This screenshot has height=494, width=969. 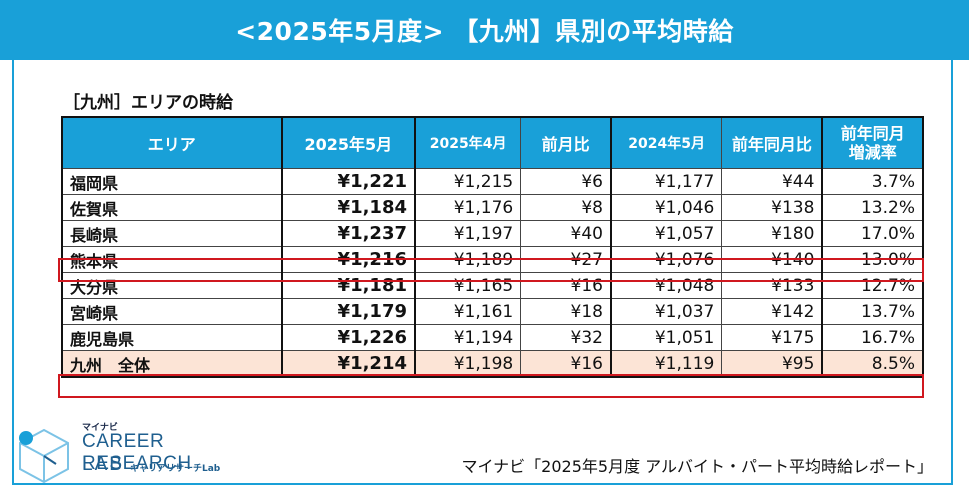 I want to click on cell-apr-2025: ¥1,161, so click(x=468, y=311).